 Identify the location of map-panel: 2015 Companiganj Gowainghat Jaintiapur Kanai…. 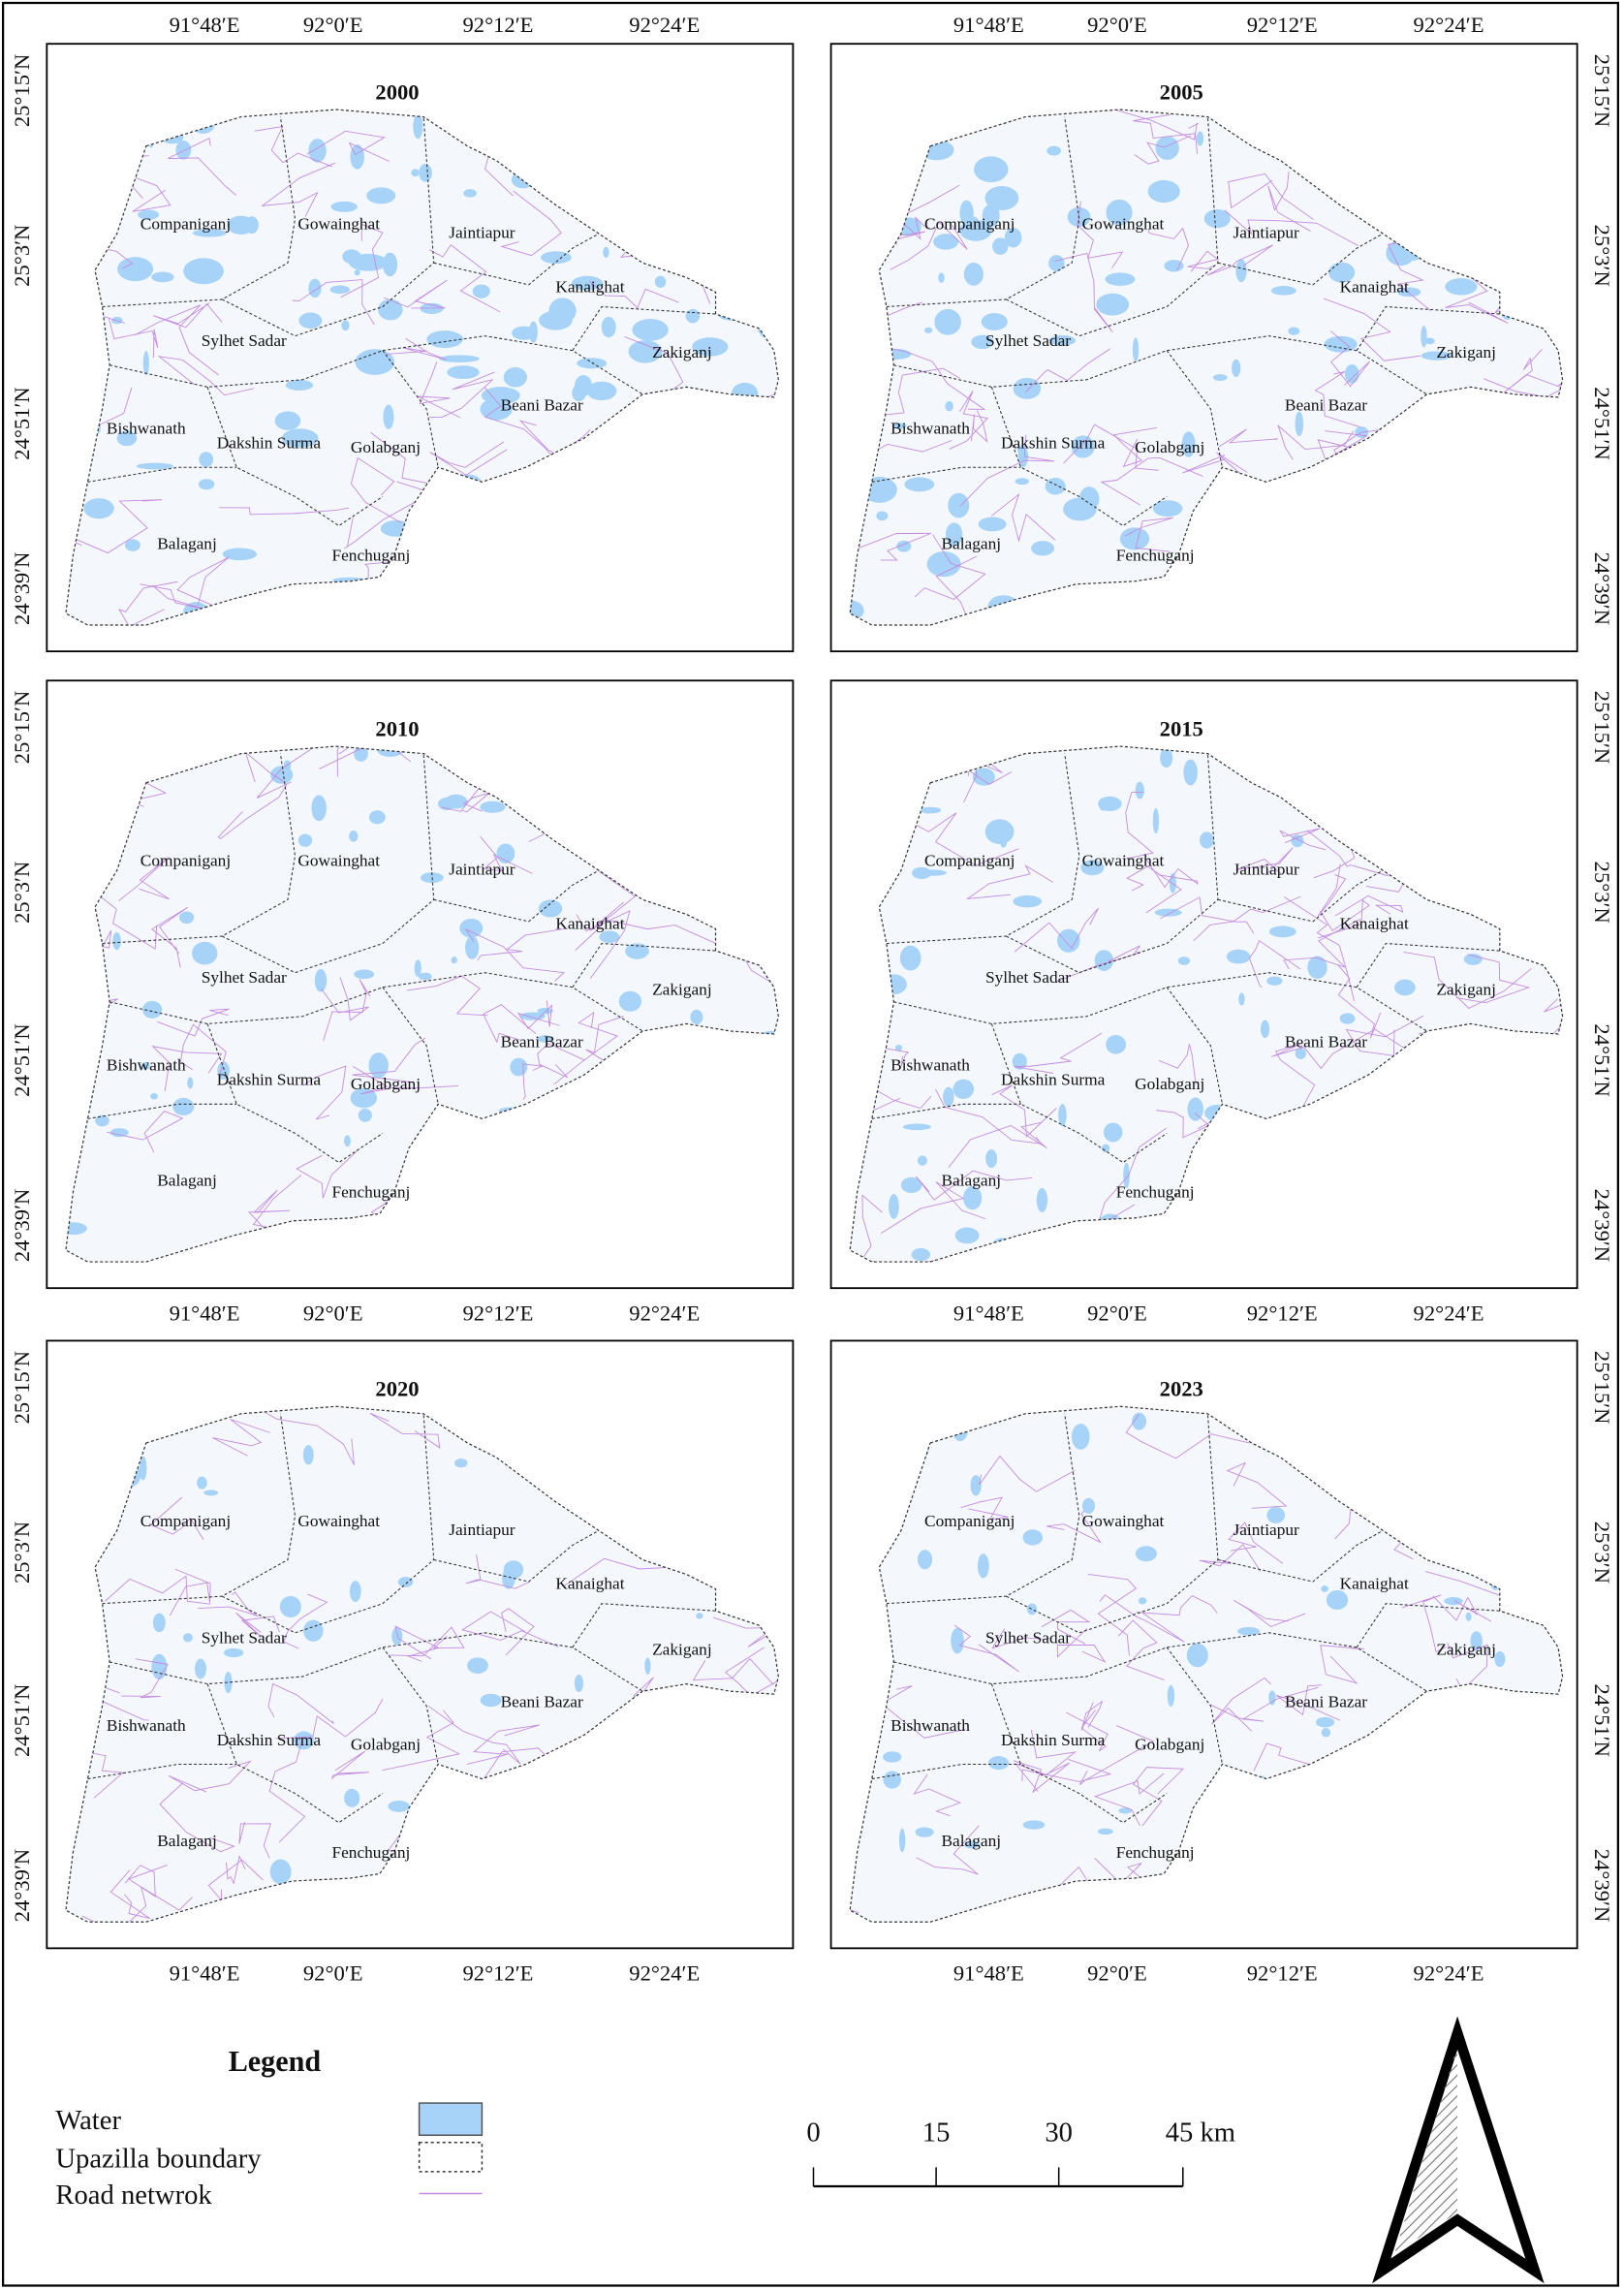
(1221, 1002).